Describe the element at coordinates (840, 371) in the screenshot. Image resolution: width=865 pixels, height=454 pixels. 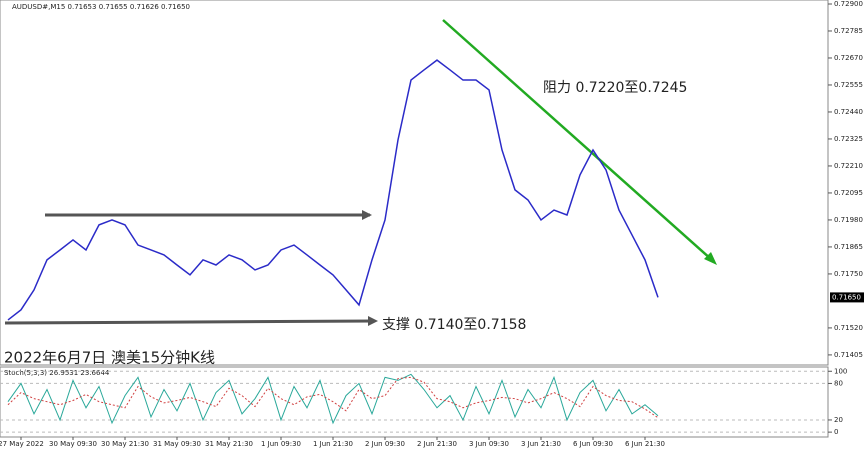
I see `y-tick-label: 100` at that location.